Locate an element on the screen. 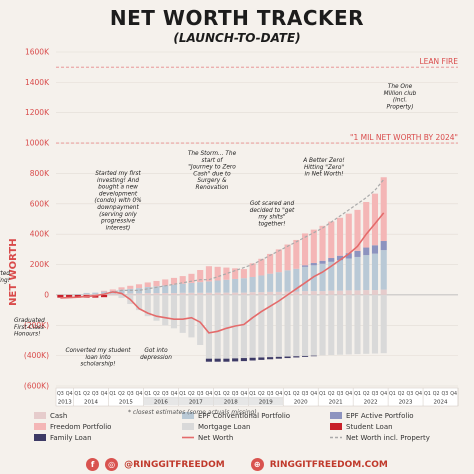 The image size is (474, 474). globe-icon: ⊕ is located at coordinates (257, 464).